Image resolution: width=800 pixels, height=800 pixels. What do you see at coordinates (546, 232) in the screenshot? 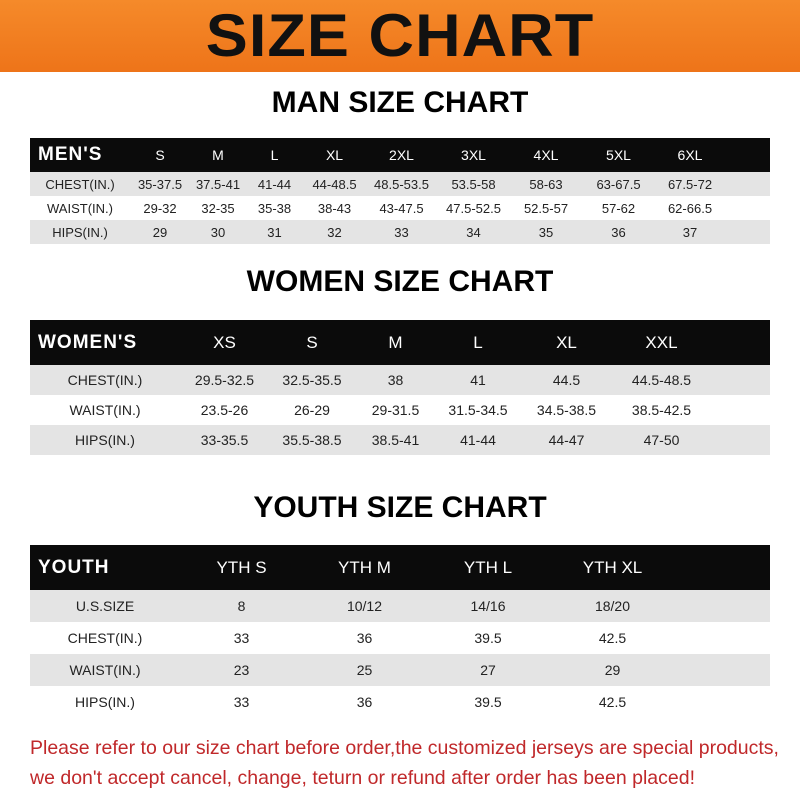
I see `size-value: 35` at bounding box center [546, 232].